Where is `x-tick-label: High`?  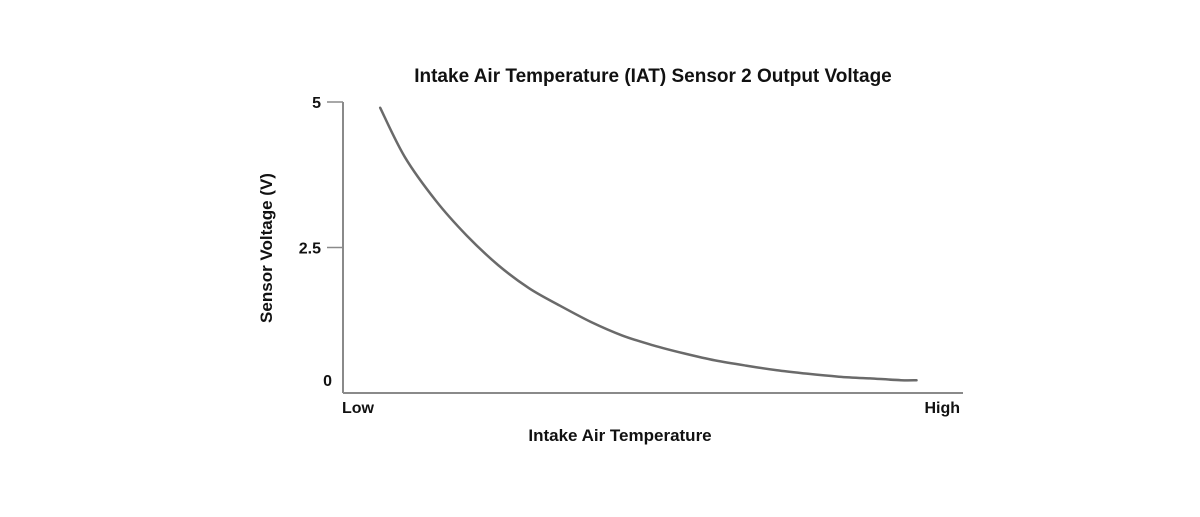 x-tick-label: High is located at coordinates (942, 408).